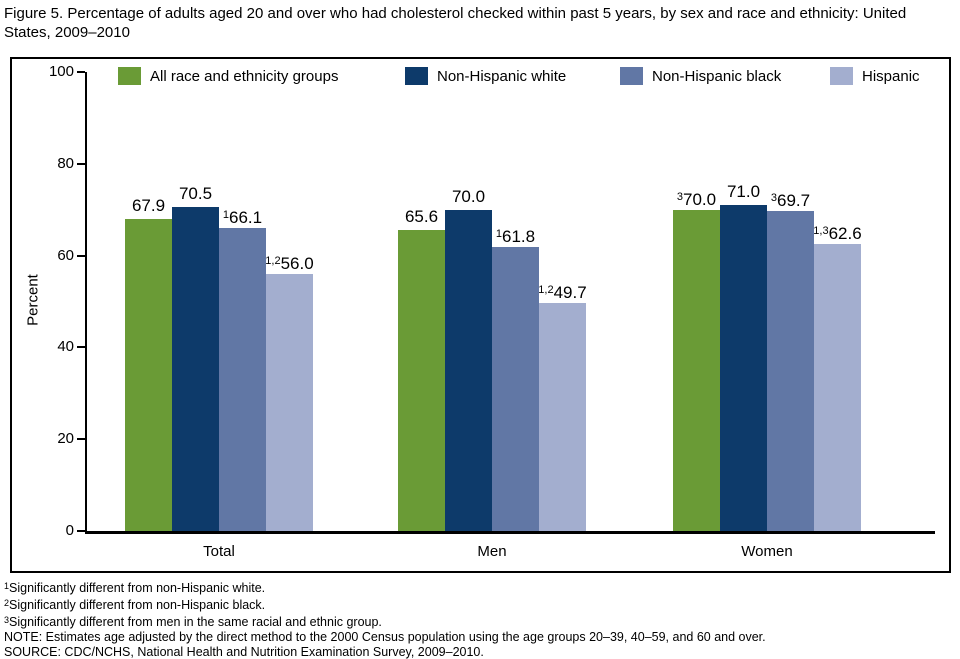 The height and width of the screenshot is (659, 960). Describe the element at coordinates (86, 303) in the screenshot. I see `y-axis-line` at that location.